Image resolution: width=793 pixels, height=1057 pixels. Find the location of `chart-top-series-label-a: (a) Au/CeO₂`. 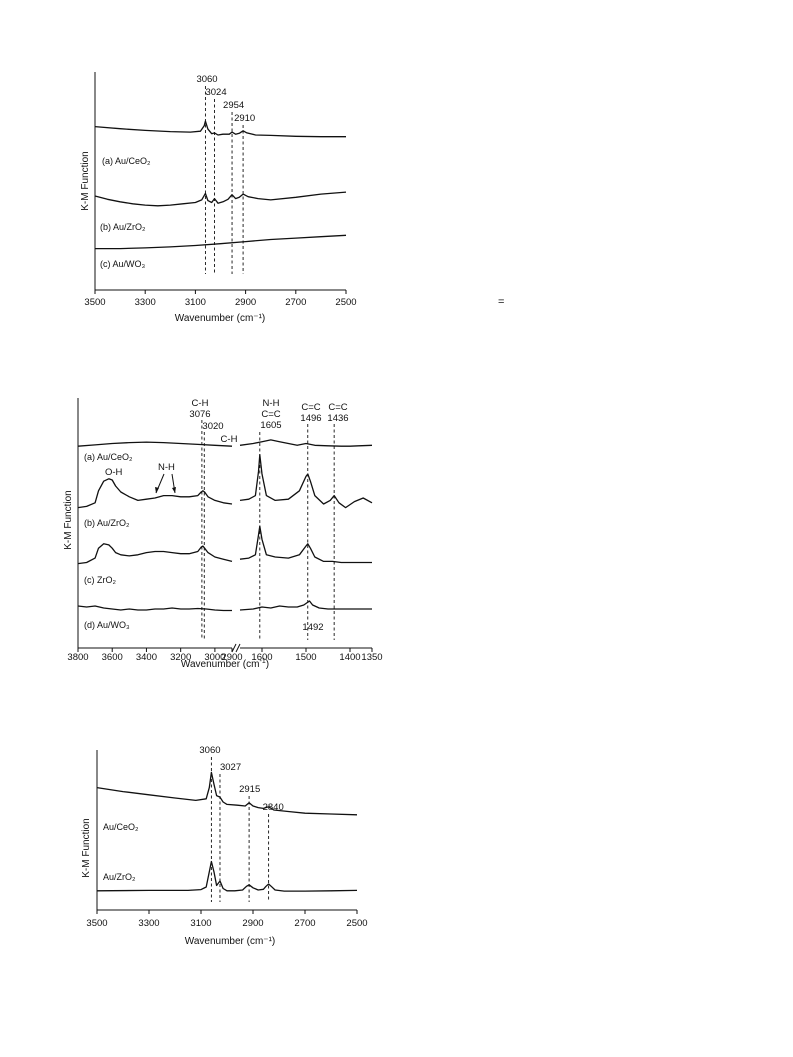

chart-top-series-label-a: (a) Au/CeO₂ is located at coordinates (126, 161).